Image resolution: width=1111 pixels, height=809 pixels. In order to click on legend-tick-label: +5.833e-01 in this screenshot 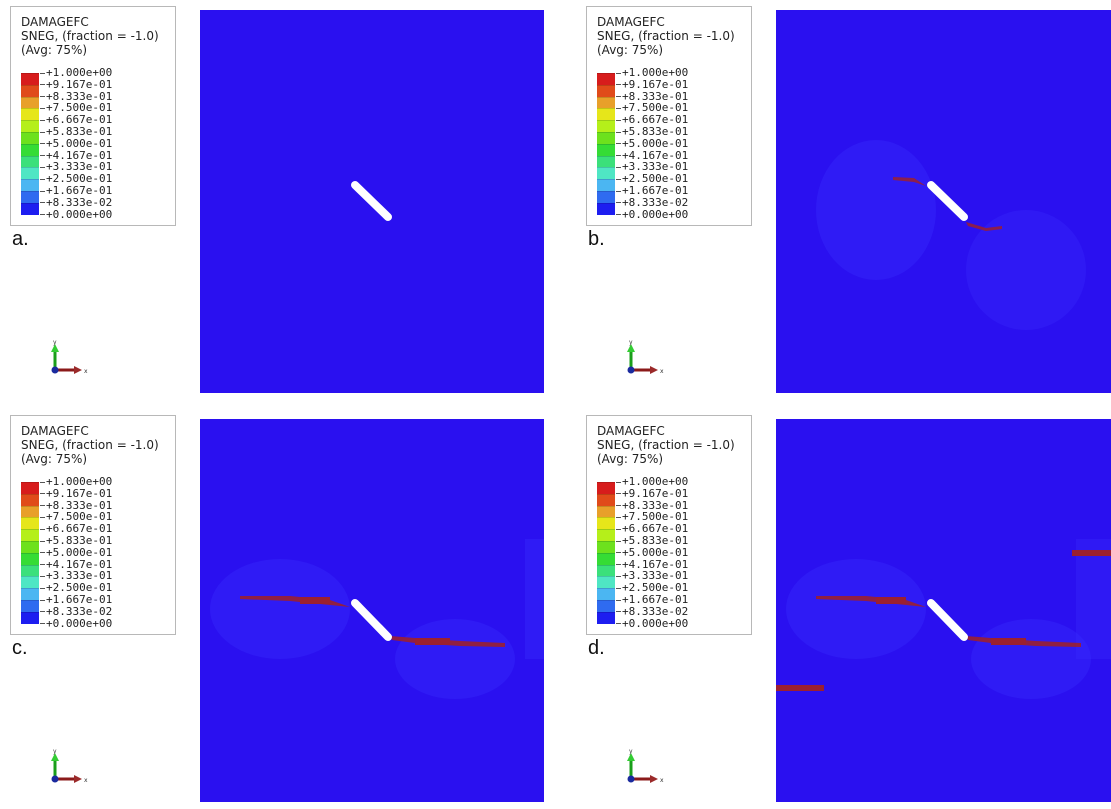, I will do `click(686, 132)`.